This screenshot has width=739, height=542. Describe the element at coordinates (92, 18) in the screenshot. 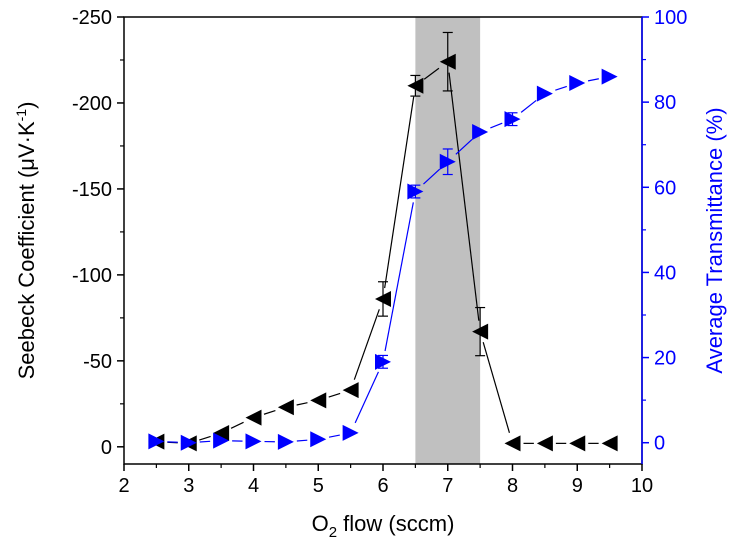

I see `left-tick-label: -250` at that location.